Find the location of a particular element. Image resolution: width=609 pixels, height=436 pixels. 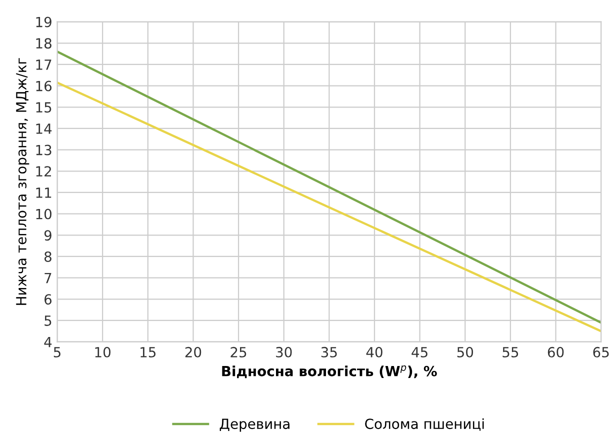

x-tick-label: 25 is located at coordinates (238, 352).